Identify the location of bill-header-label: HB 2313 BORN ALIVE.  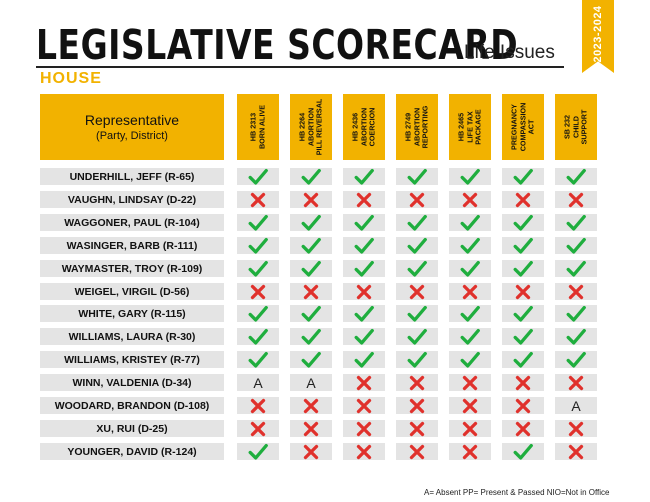
(257, 127).